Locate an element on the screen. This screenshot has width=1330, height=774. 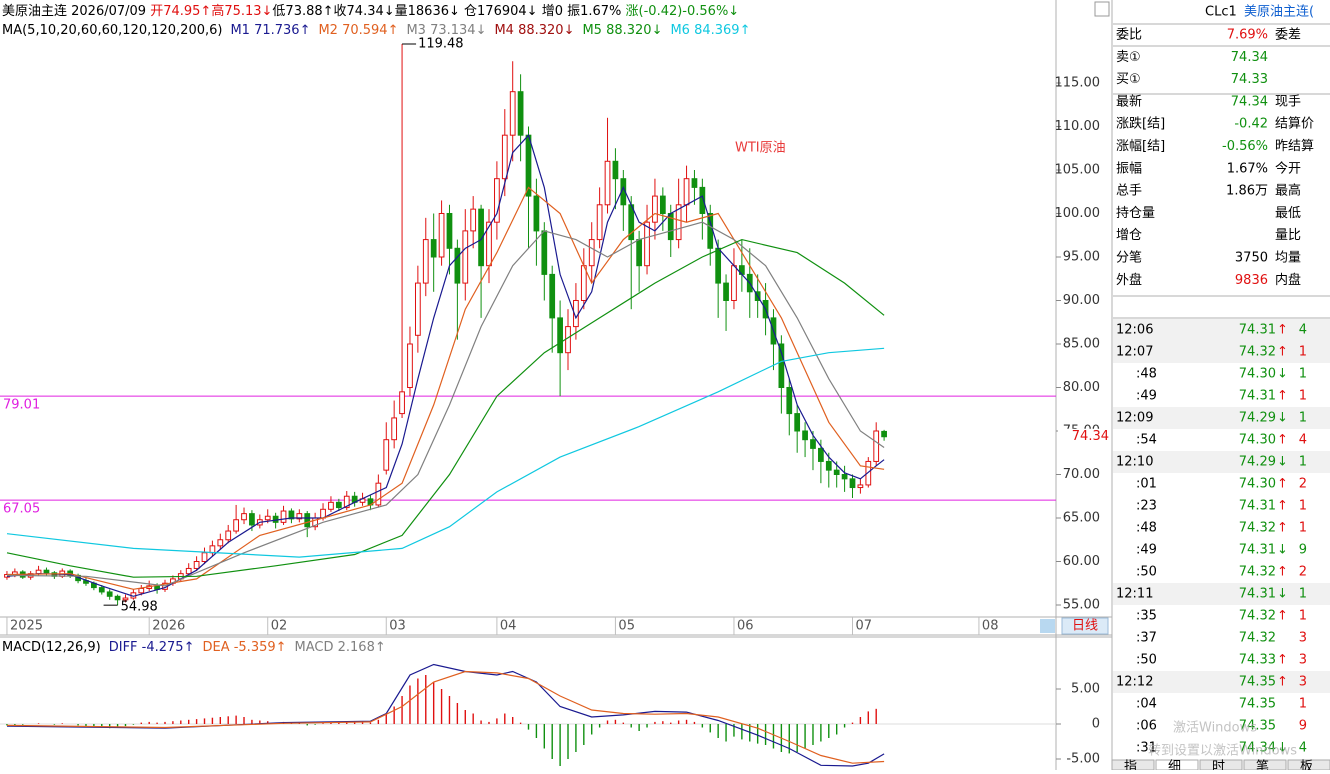
trade-time: 12:07 is located at coordinates (1134, 352).